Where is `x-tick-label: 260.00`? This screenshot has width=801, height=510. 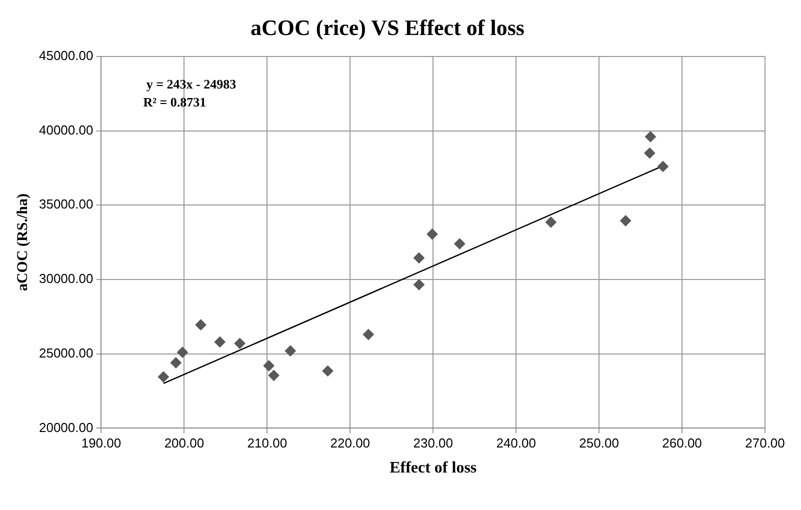
x-tick-label: 260.00 is located at coordinates (682, 443).